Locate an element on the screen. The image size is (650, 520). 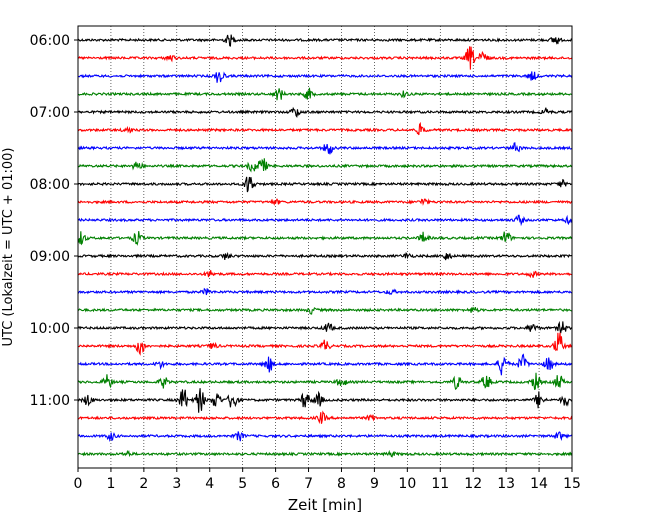
x-tick-label: 14 is located at coordinates (539, 484).